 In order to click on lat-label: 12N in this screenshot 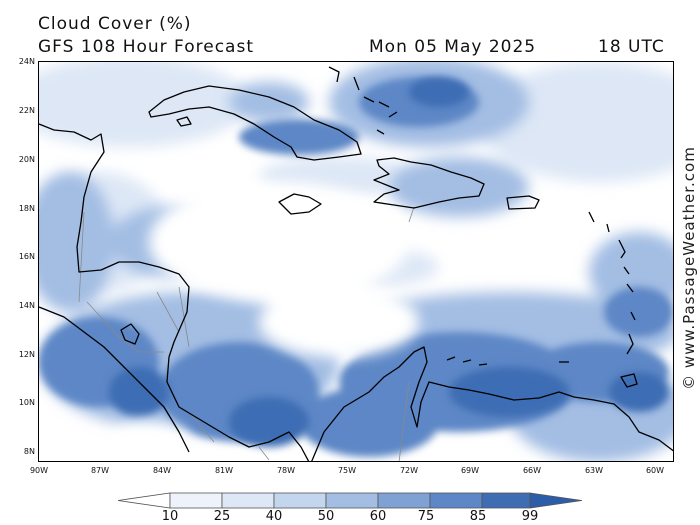, I will do `click(26, 354)`.